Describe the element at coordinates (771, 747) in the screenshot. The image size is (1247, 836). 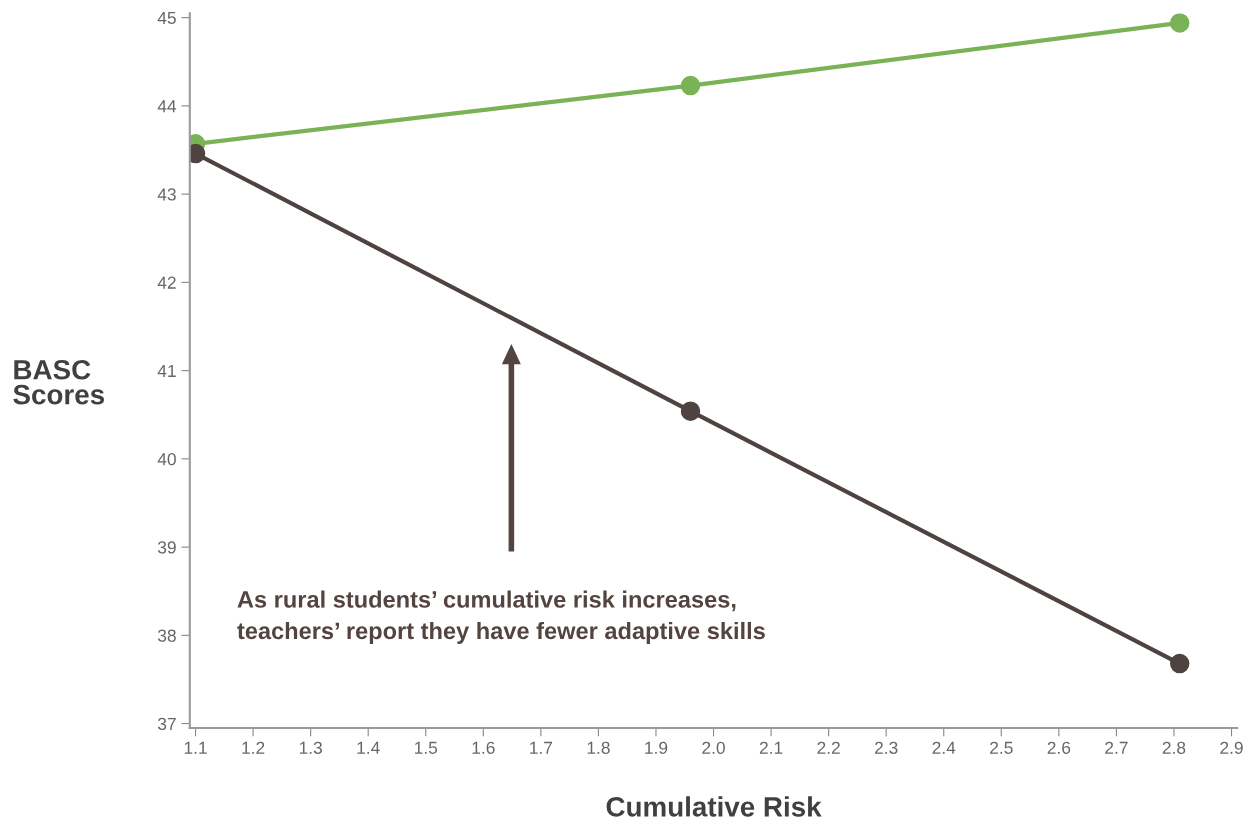
I see `x-tick-label: 2.1` at that location.